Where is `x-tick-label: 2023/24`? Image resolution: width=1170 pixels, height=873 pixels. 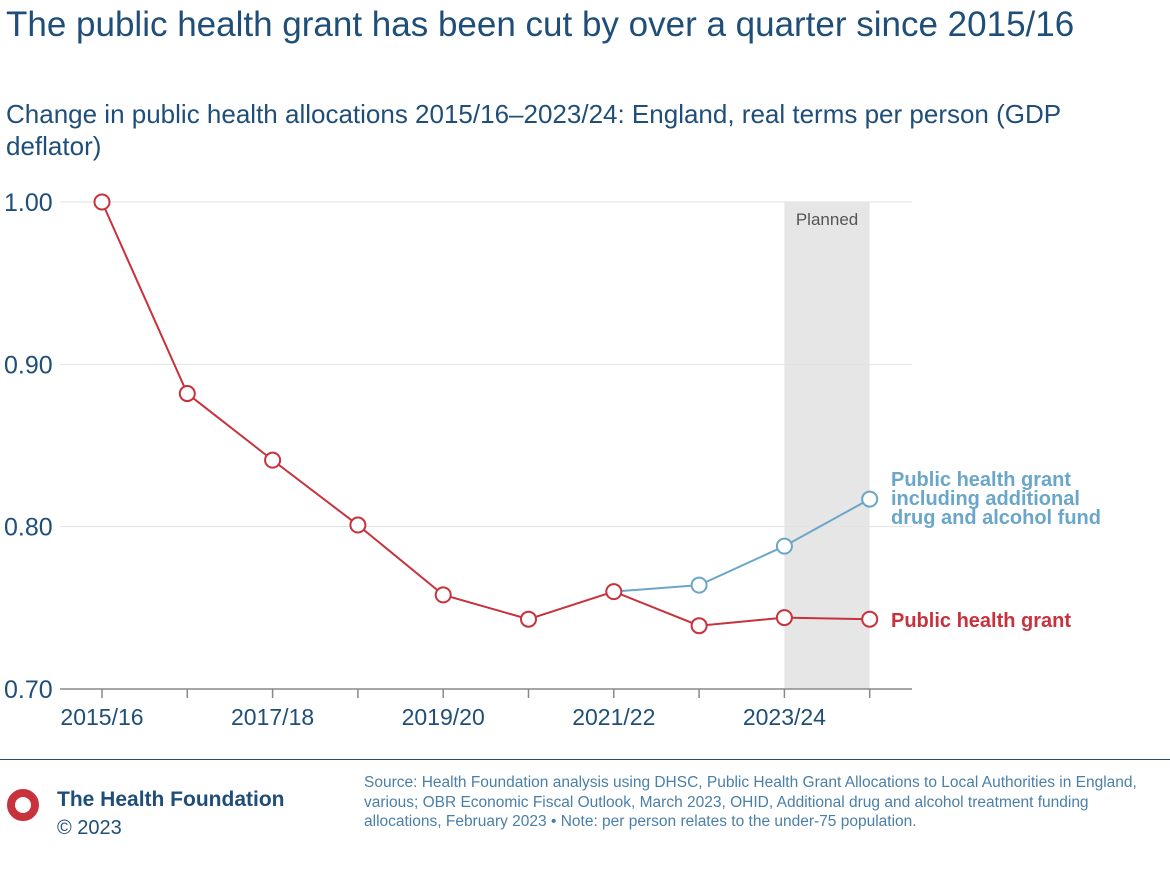
x-tick-label: 2023/24 is located at coordinates (784, 717).